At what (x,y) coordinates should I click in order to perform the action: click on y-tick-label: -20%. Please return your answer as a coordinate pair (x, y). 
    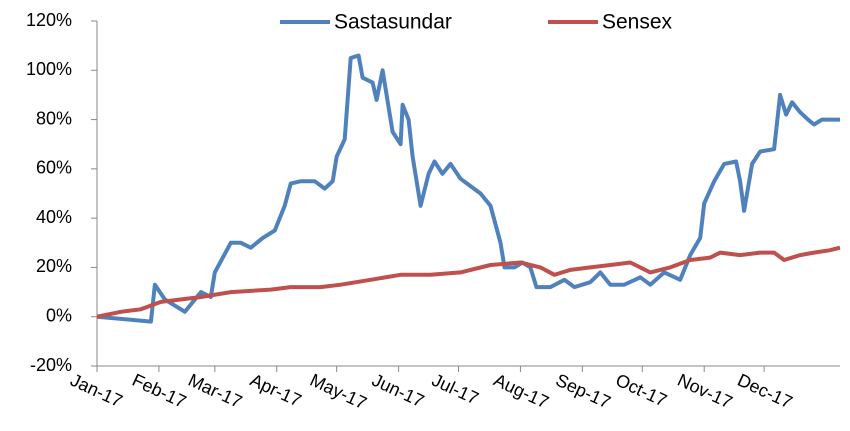
    Looking at the image, I should click on (51, 365).